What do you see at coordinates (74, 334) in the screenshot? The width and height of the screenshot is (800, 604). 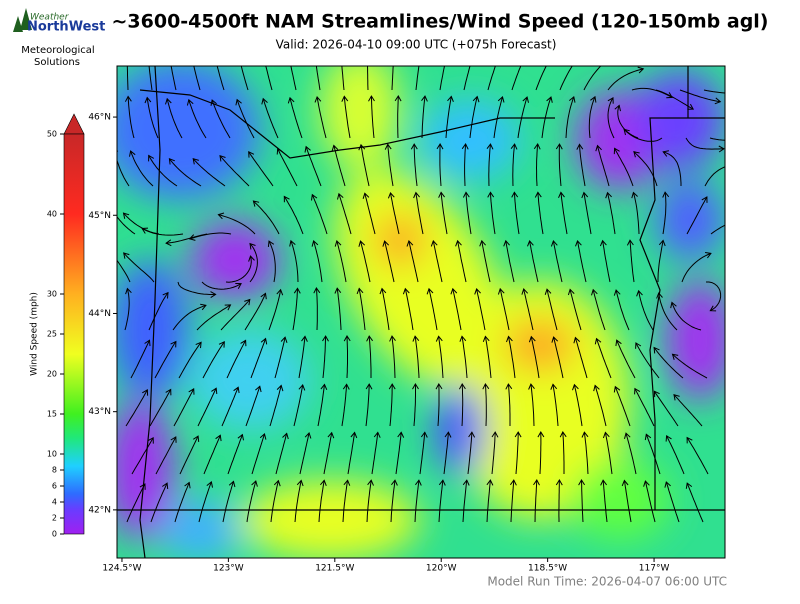 I see `colorbar` at bounding box center [74, 334].